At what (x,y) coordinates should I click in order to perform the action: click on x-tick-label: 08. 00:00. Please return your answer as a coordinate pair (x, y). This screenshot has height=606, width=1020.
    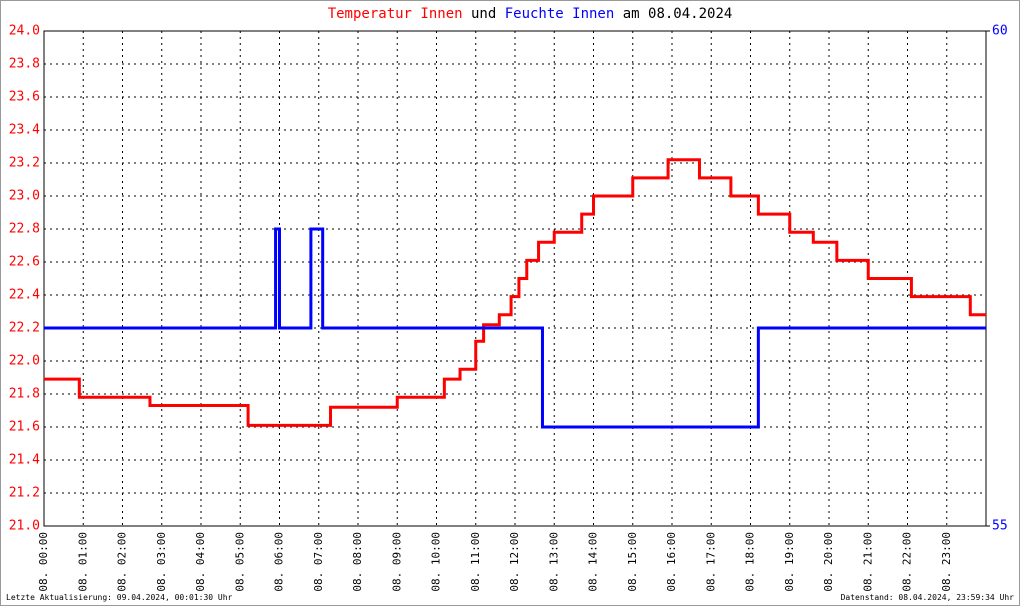
    Looking at the image, I should click on (43, 562).